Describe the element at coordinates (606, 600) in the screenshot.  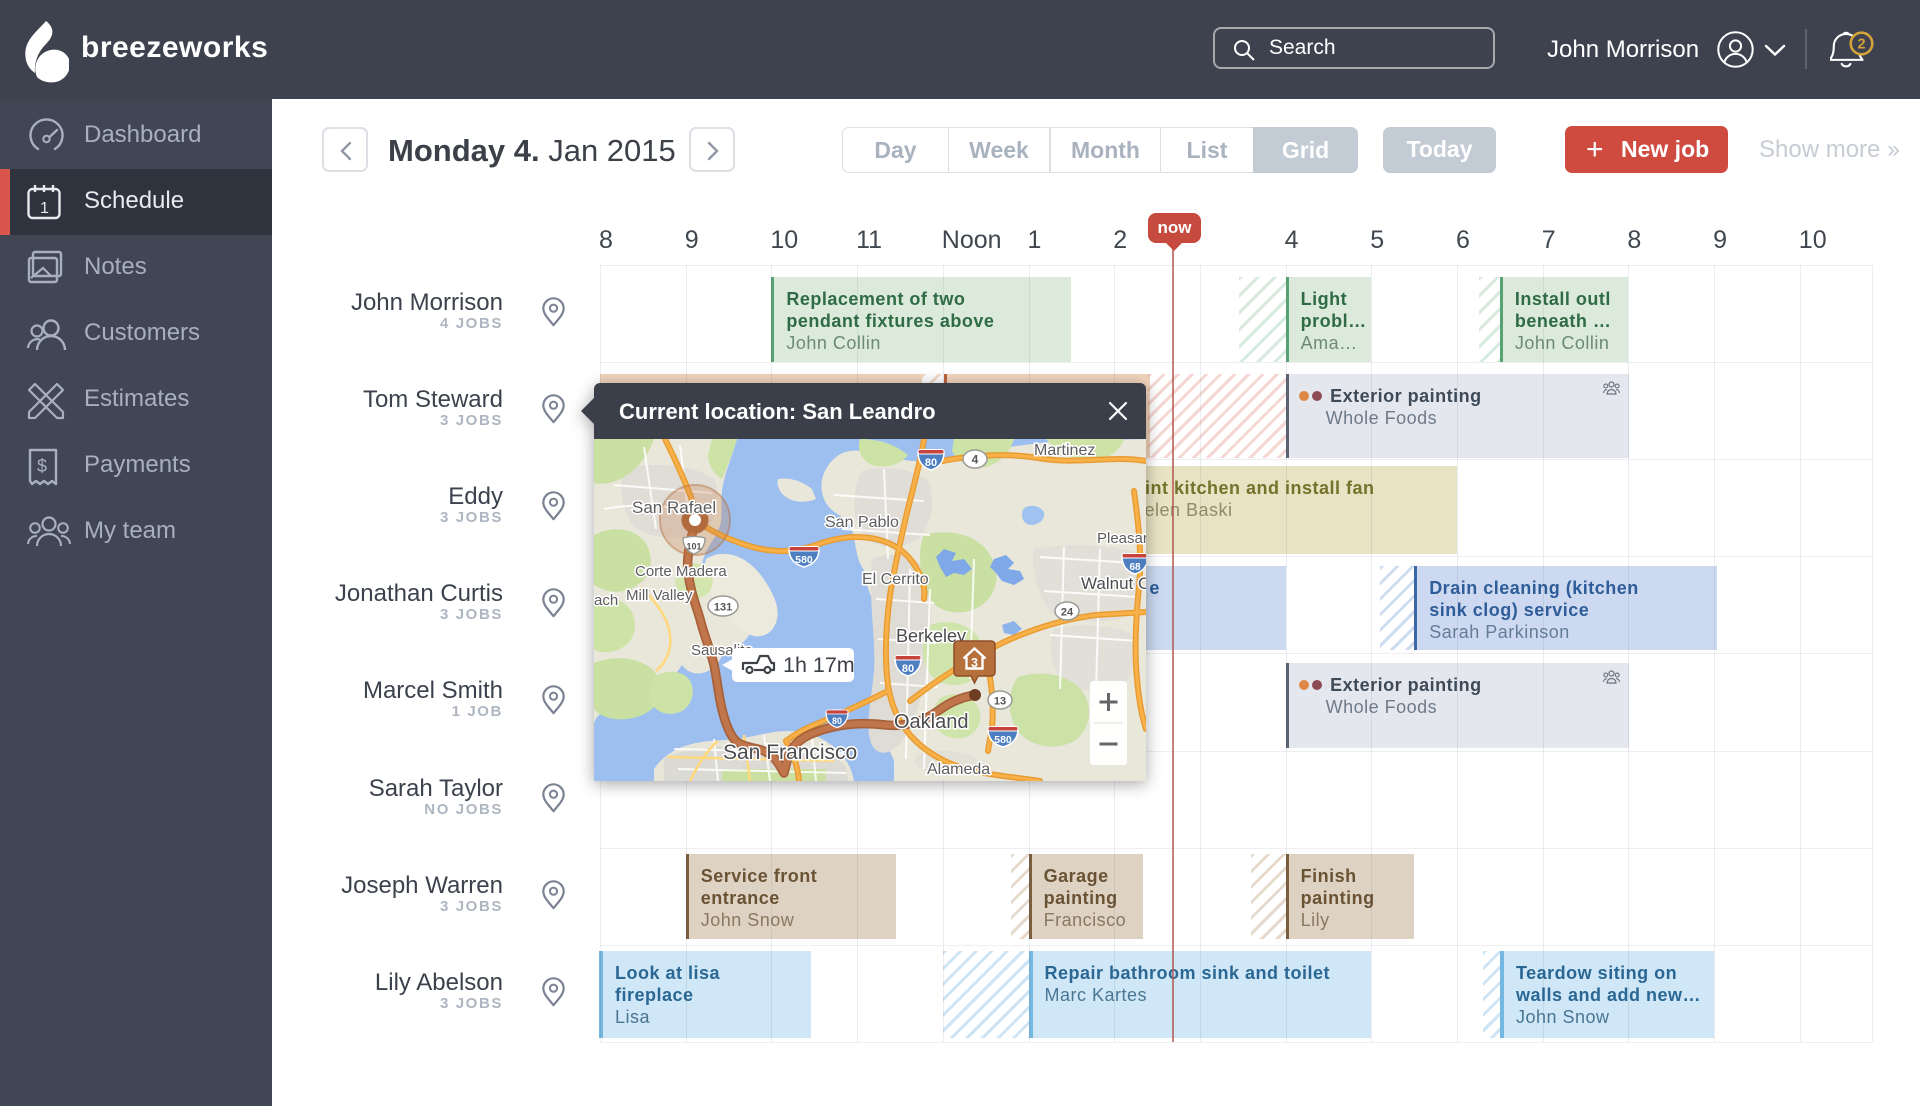
I see `svg-text: ach` at that location.